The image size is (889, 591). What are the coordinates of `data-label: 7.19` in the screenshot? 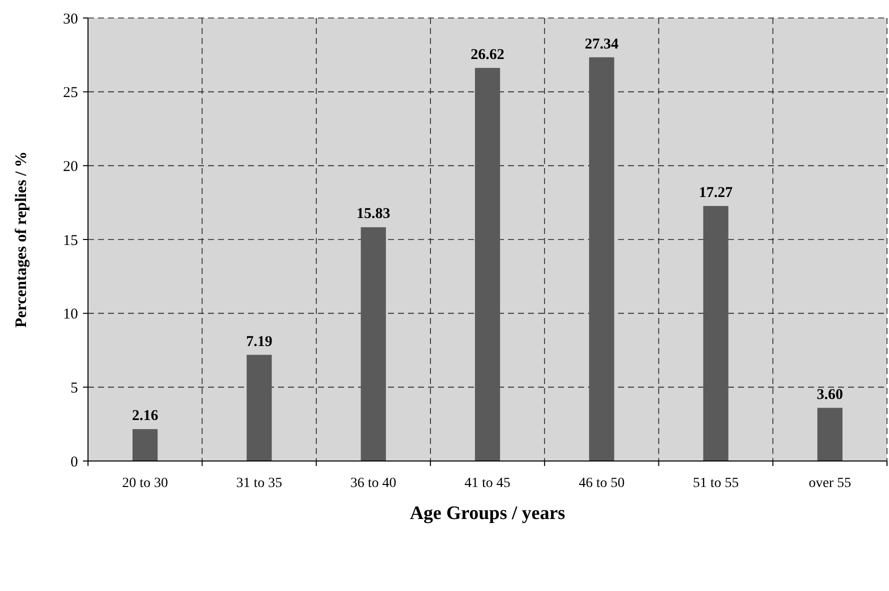 It's located at (259, 342).